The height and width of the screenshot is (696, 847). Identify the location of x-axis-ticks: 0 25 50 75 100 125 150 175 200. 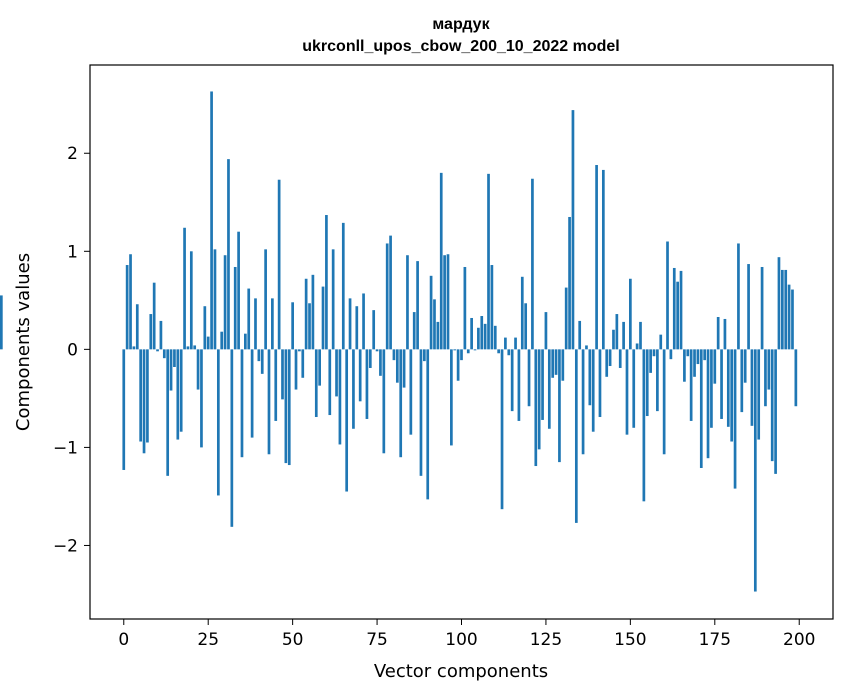
(466, 634).